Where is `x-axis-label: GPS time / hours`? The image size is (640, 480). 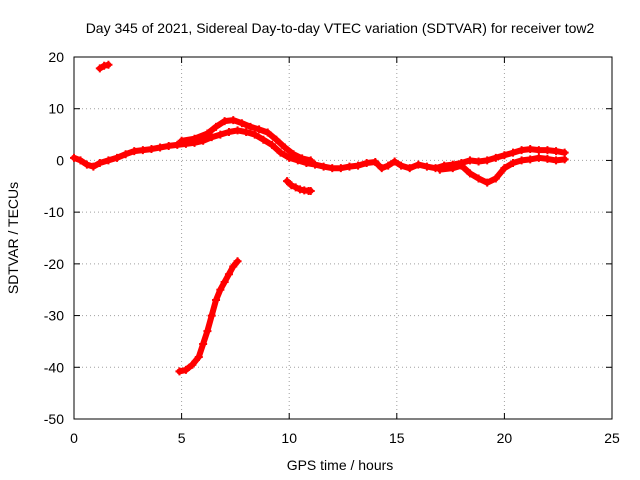 x-axis-label: GPS time / hours is located at coordinates (340, 465).